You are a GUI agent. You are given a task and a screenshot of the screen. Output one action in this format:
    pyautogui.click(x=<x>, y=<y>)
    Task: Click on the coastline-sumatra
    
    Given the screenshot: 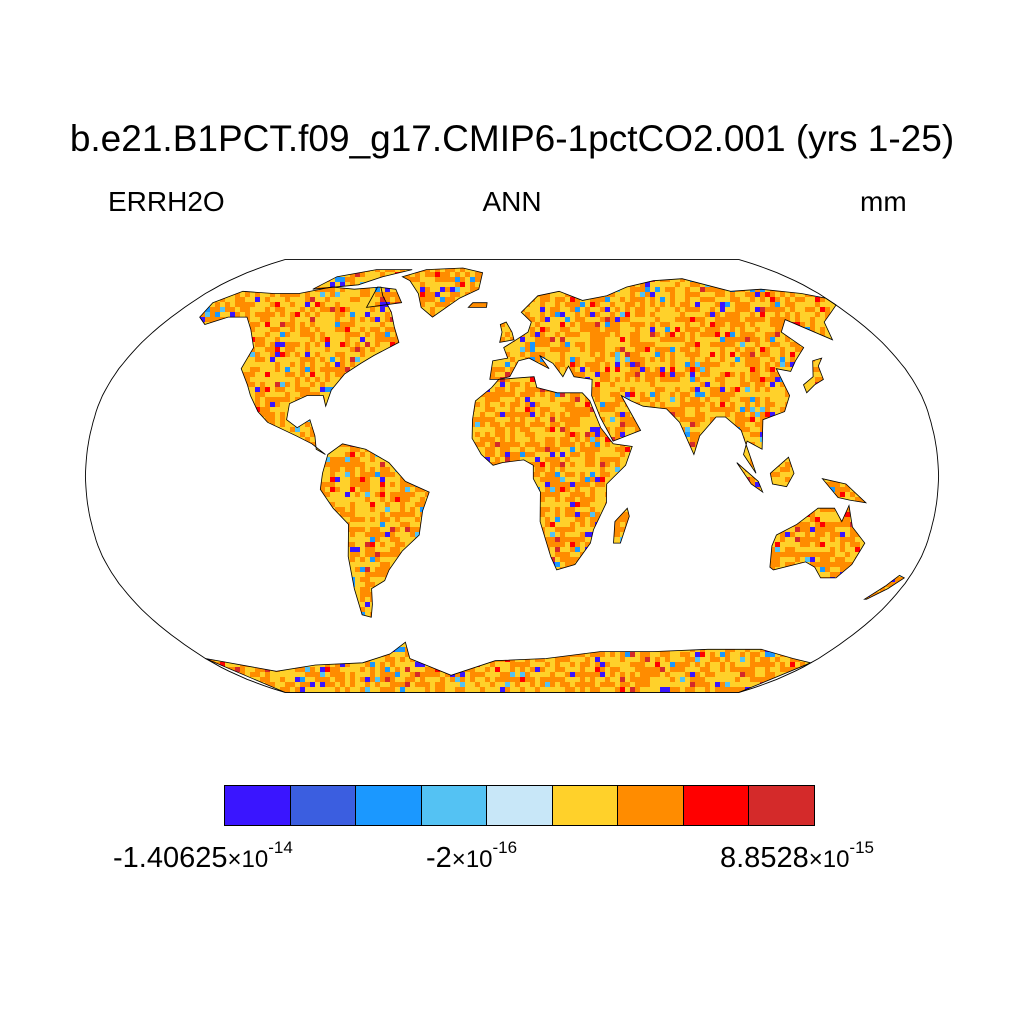 What is the action you would take?
    pyautogui.click(x=750, y=478)
    